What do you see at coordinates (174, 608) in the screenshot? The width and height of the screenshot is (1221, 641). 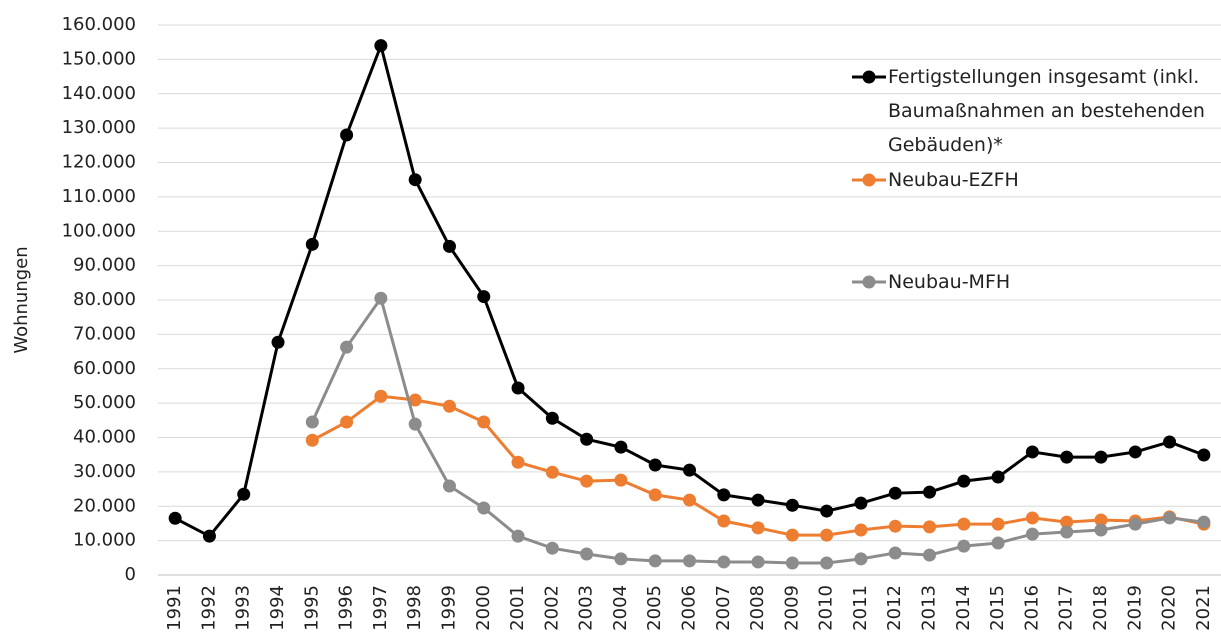 I see `x-tick-label: 1991` at bounding box center [174, 608].